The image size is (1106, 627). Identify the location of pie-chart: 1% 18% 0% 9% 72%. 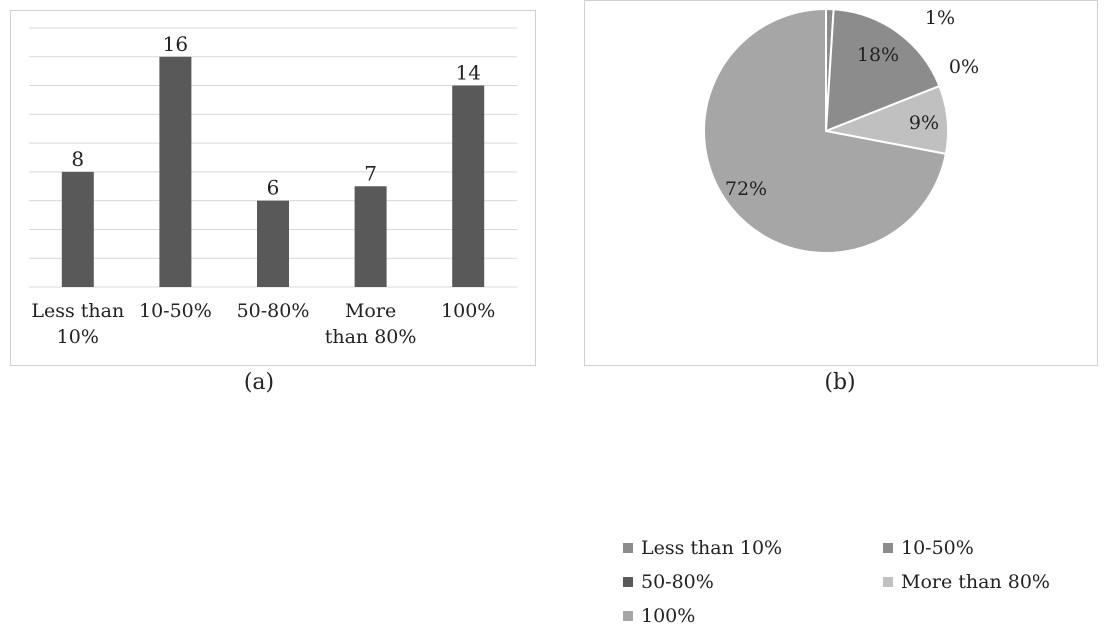
(841, 130).